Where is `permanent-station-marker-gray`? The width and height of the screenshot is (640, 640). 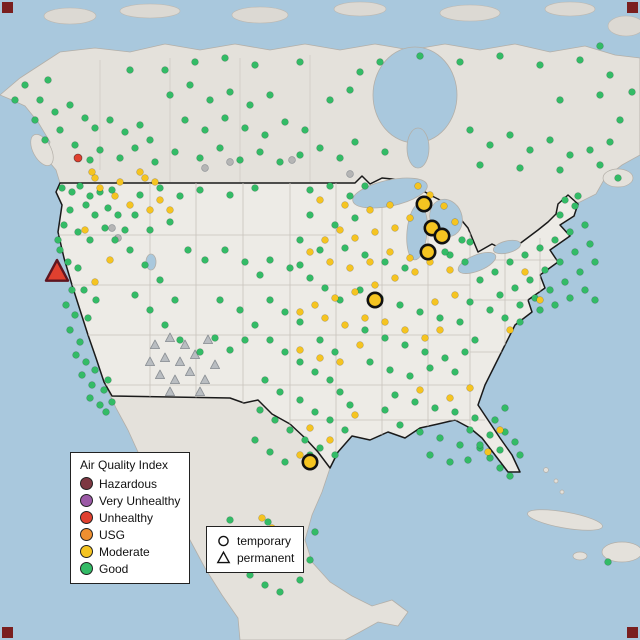 permanent-station-marker-gray is located at coordinates (200, 391).